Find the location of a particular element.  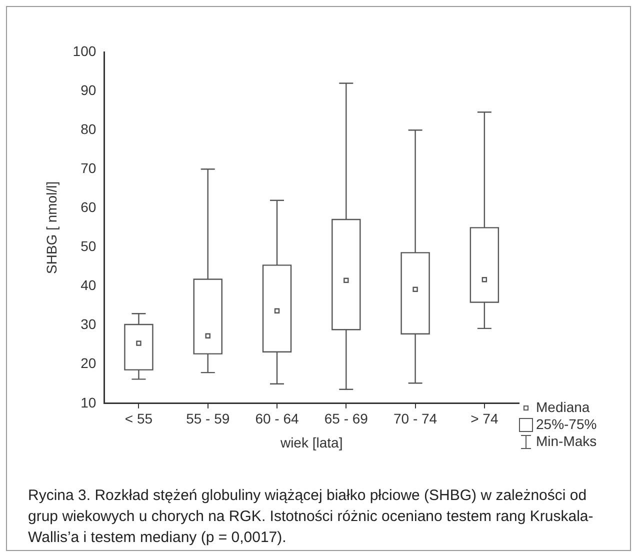

y-tick-label: 90 is located at coordinates (88, 90).